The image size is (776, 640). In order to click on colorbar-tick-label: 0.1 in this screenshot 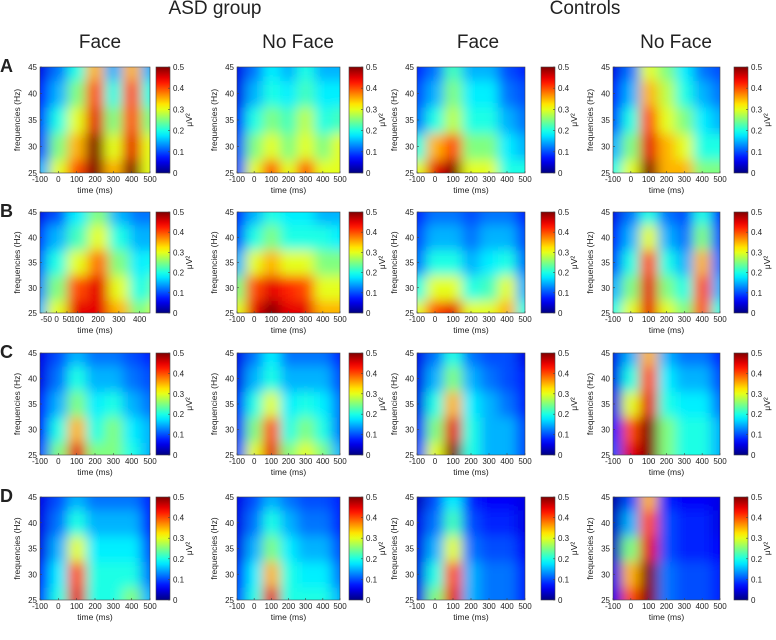, I will do `click(372, 293)`.